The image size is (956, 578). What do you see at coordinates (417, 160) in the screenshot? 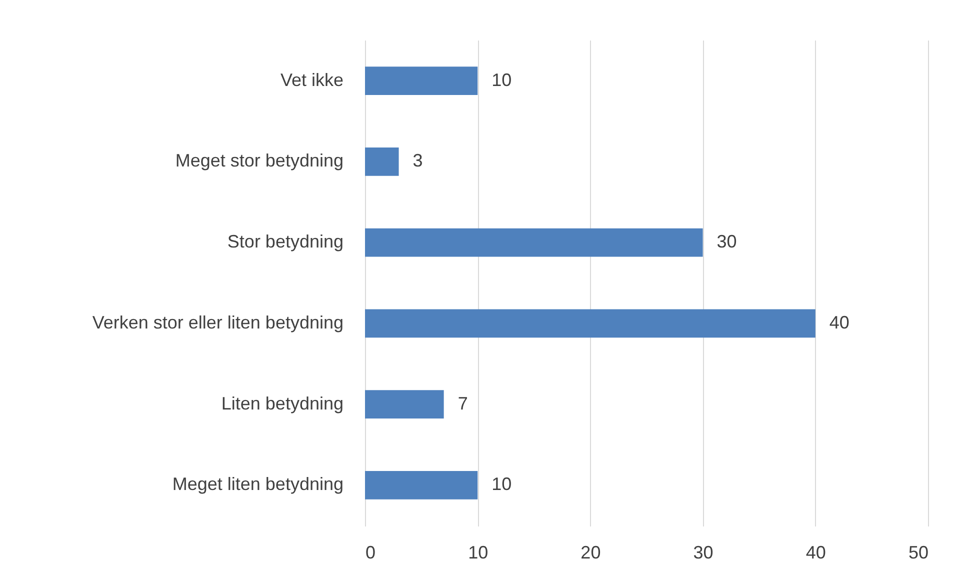
I see `data-label: 3` at bounding box center [417, 160].